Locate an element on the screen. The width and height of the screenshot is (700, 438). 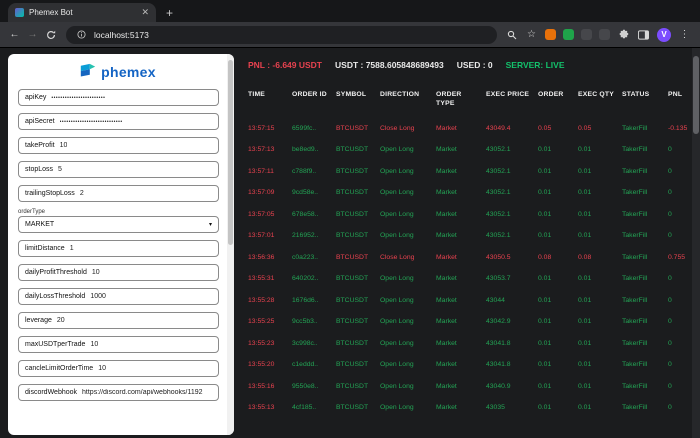
tab-favicon-icon is located at coordinates (19, 12).